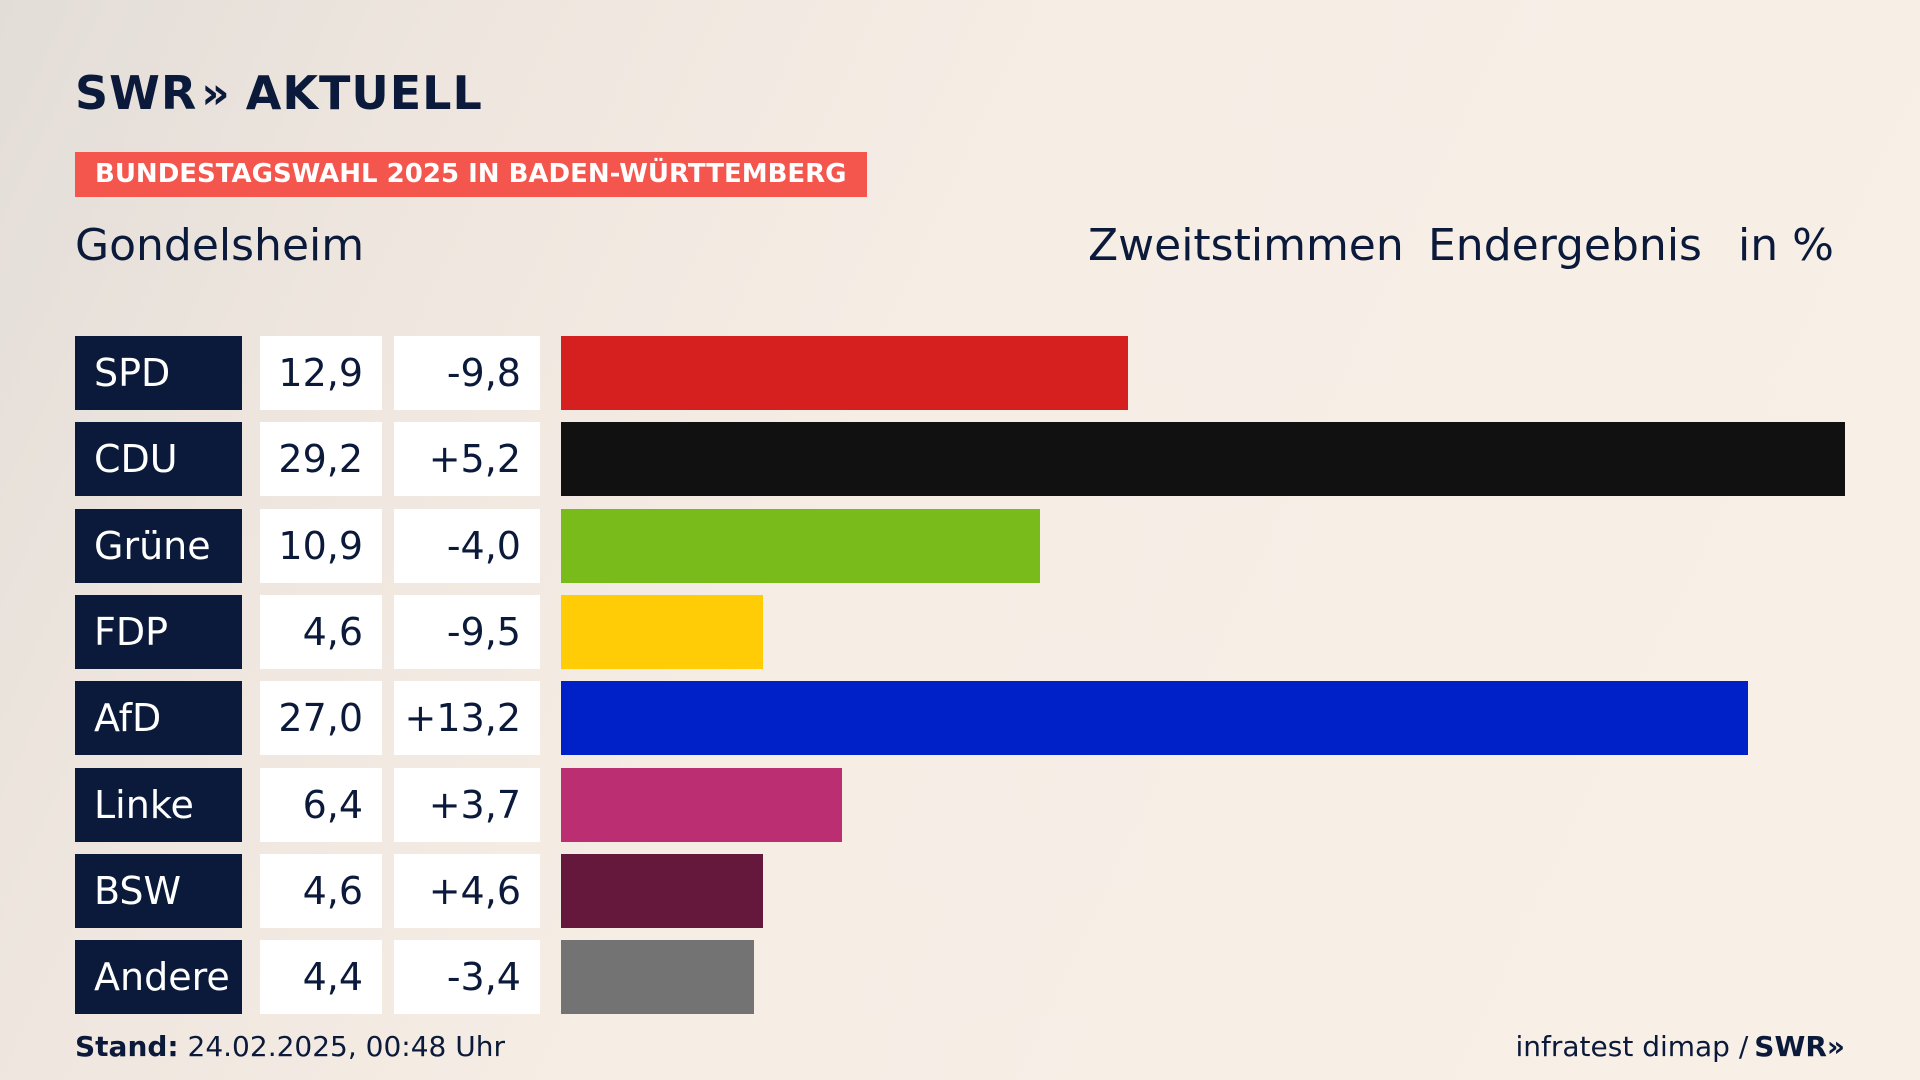 Image resolution: width=1920 pixels, height=1080 pixels. I want to click on vote-share-value: 10,9, so click(321, 545).